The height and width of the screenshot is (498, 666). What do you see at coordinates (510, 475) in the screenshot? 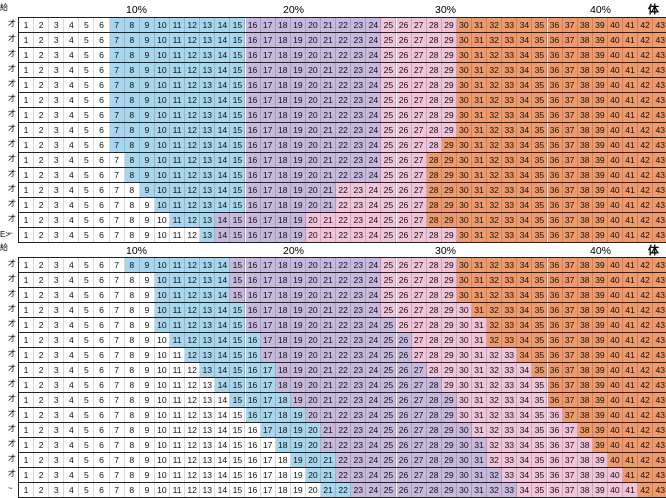
I see `table-cell: 33` at bounding box center [510, 475].